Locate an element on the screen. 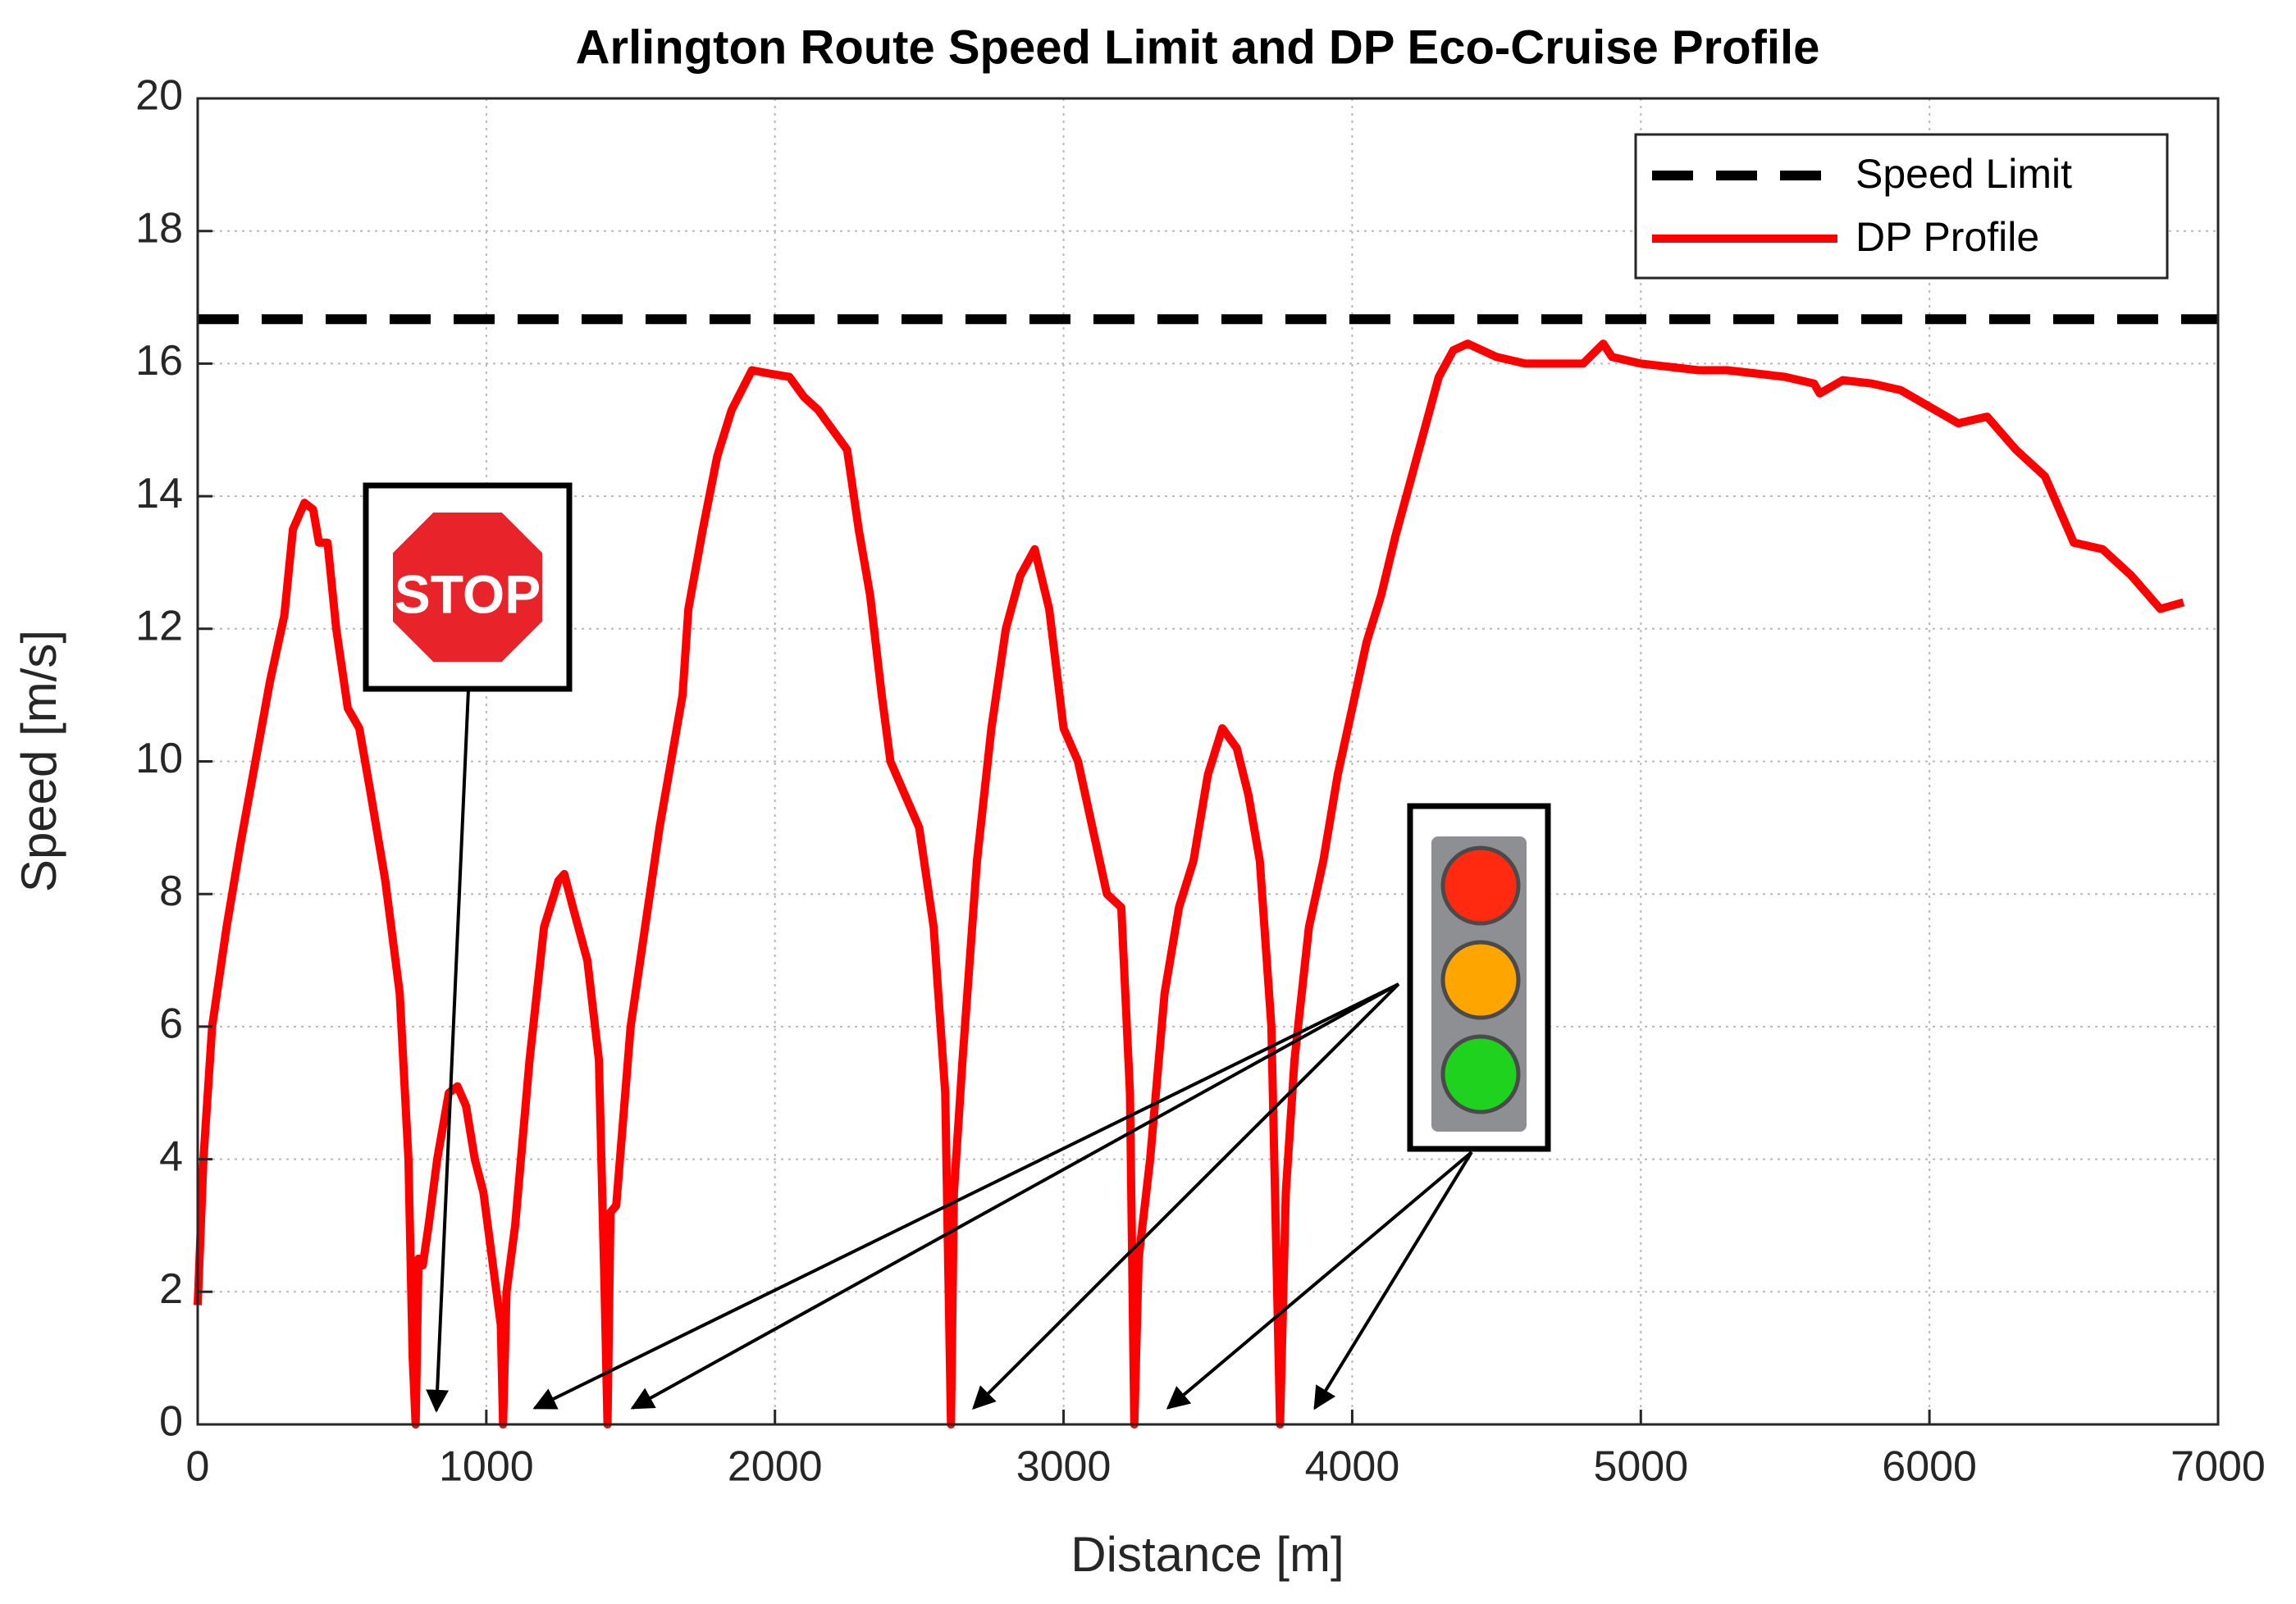  y-tick-label: 2 is located at coordinates (171, 1289).